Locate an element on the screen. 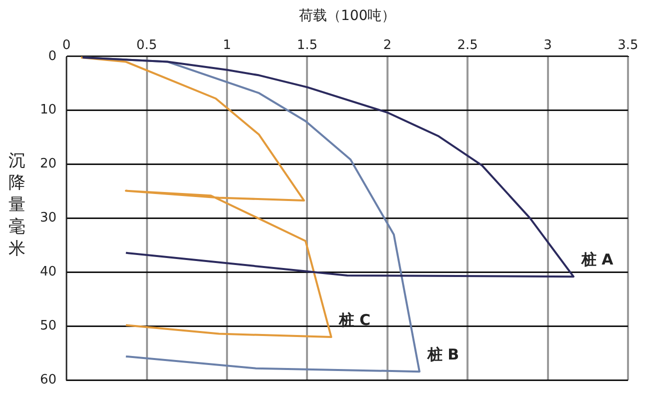 This screenshot has height=398, width=652. series-label: 桩 B is located at coordinates (443, 354).